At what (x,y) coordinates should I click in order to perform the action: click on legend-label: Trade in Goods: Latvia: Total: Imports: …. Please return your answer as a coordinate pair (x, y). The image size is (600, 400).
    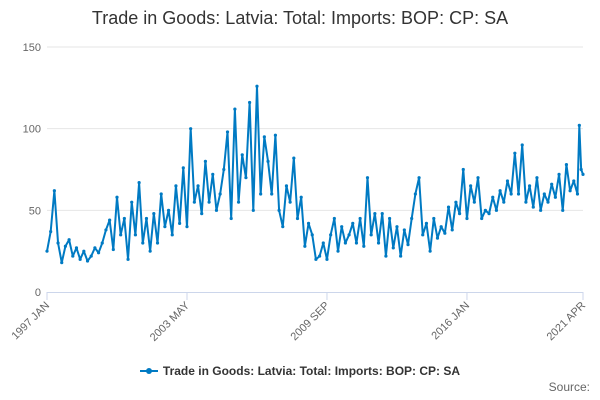
    Looking at the image, I should click on (311, 371).